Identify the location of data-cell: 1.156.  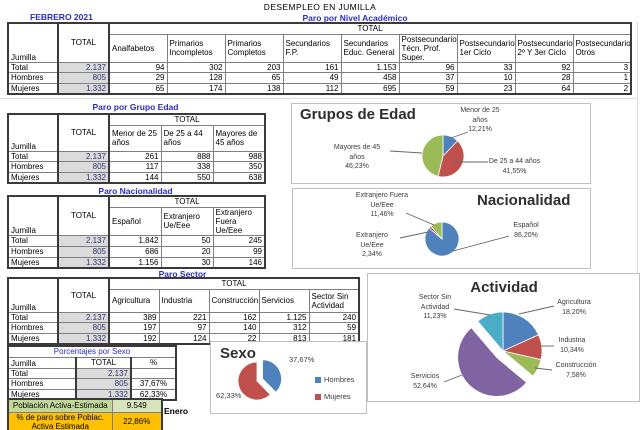
(135, 262).